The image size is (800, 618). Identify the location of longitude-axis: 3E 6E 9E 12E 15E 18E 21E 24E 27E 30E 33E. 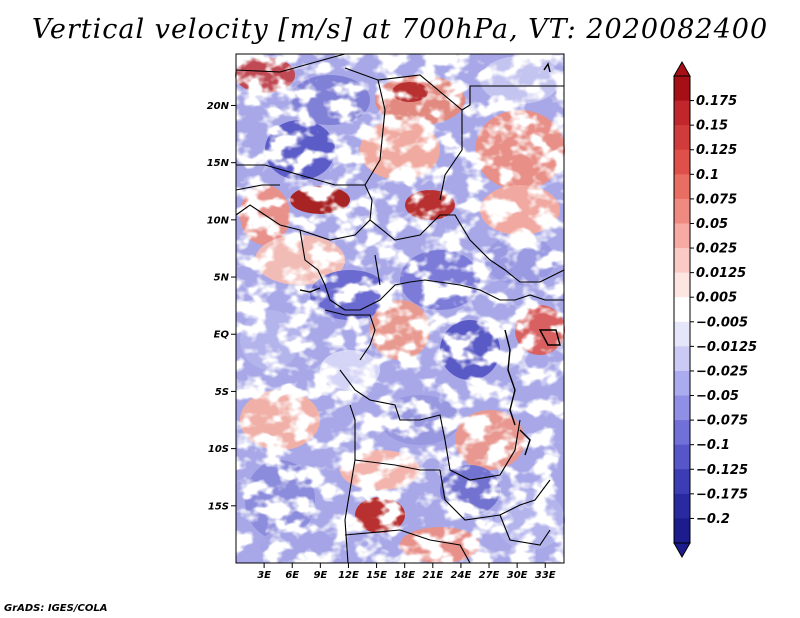
(406, 572).